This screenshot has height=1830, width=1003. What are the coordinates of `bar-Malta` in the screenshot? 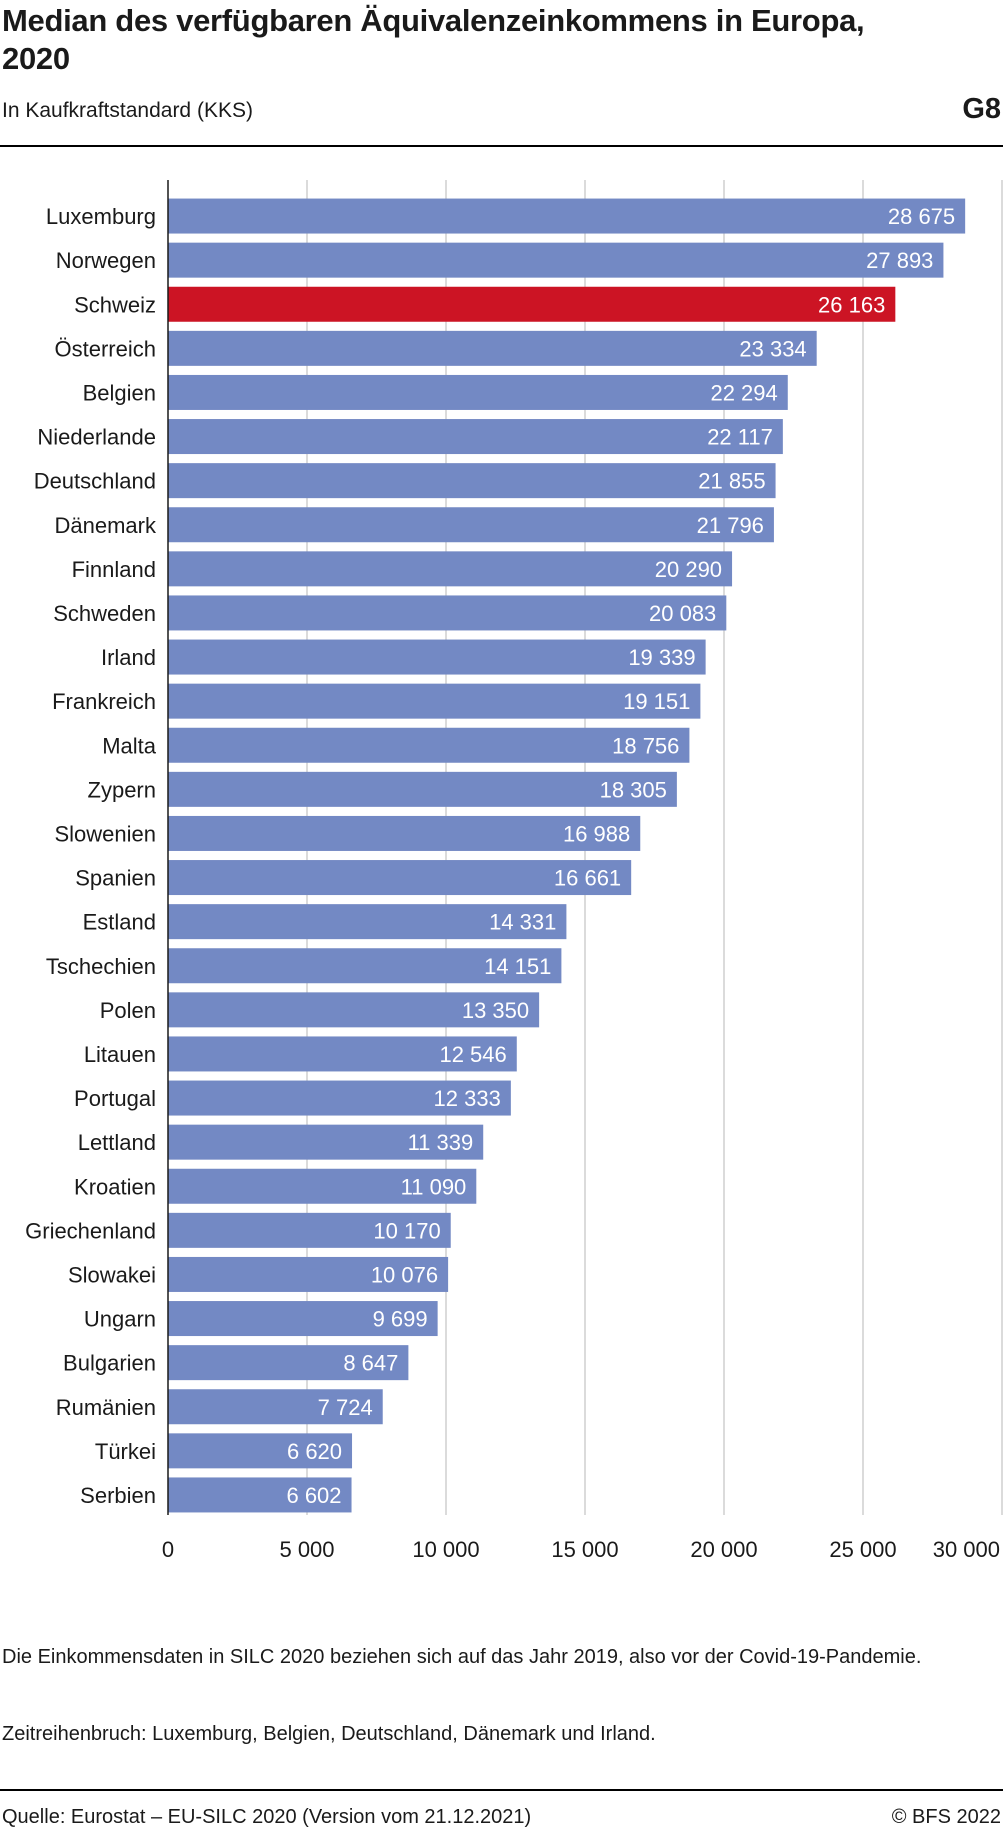 It's located at (429, 745).